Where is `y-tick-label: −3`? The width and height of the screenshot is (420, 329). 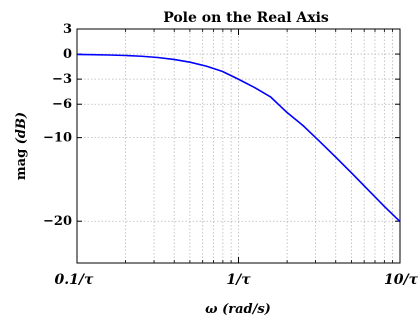 y-tick-label: −3 is located at coordinates (62, 79).